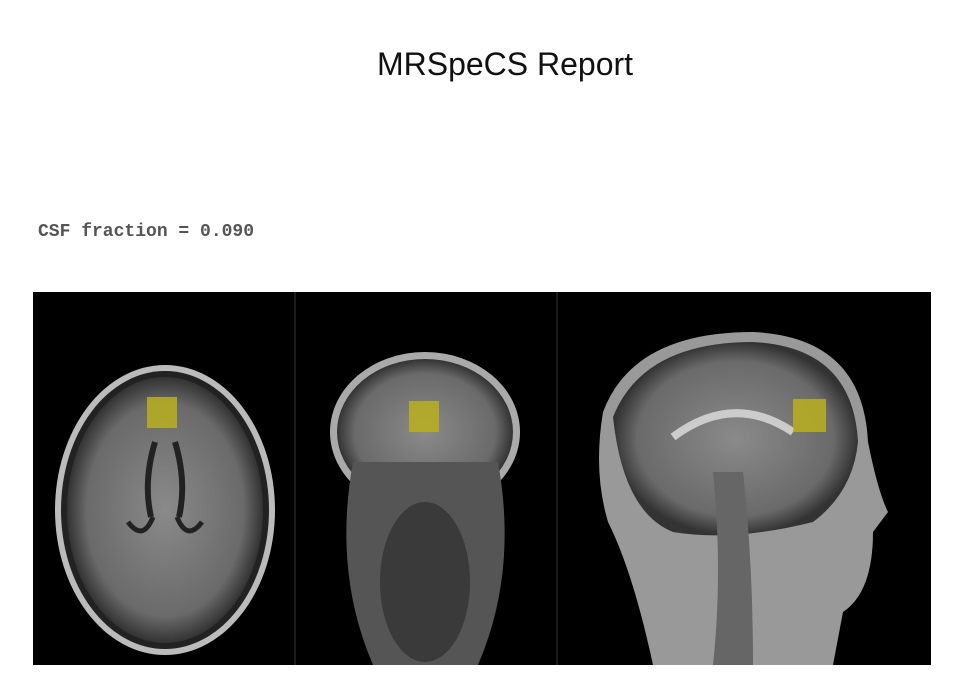  What do you see at coordinates (425, 508) in the screenshot?
I see `coronal-view` at bounding box center [425, 508].